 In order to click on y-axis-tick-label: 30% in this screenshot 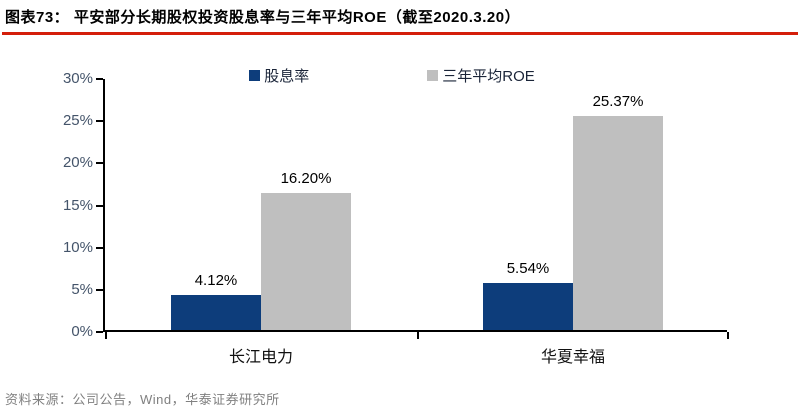, I will do `click(77, 78)`.